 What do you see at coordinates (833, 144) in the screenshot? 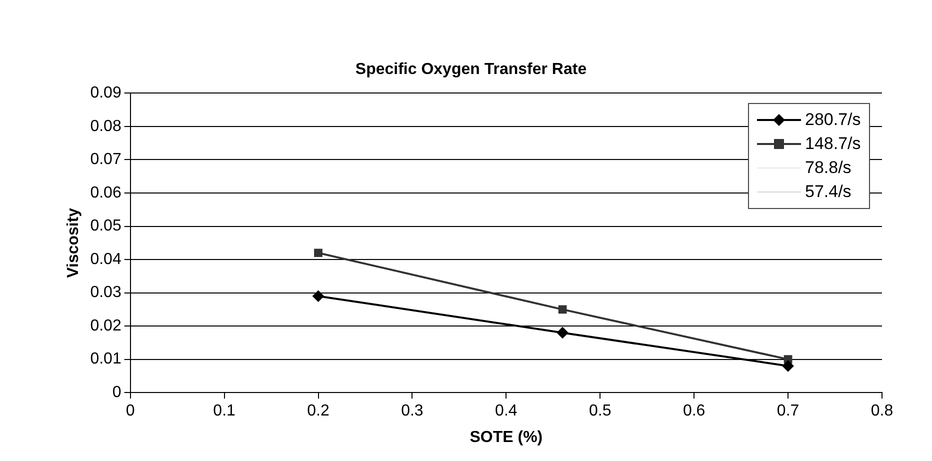
I see `legend-label: 148.7/s` at bounding box center [833, 144].